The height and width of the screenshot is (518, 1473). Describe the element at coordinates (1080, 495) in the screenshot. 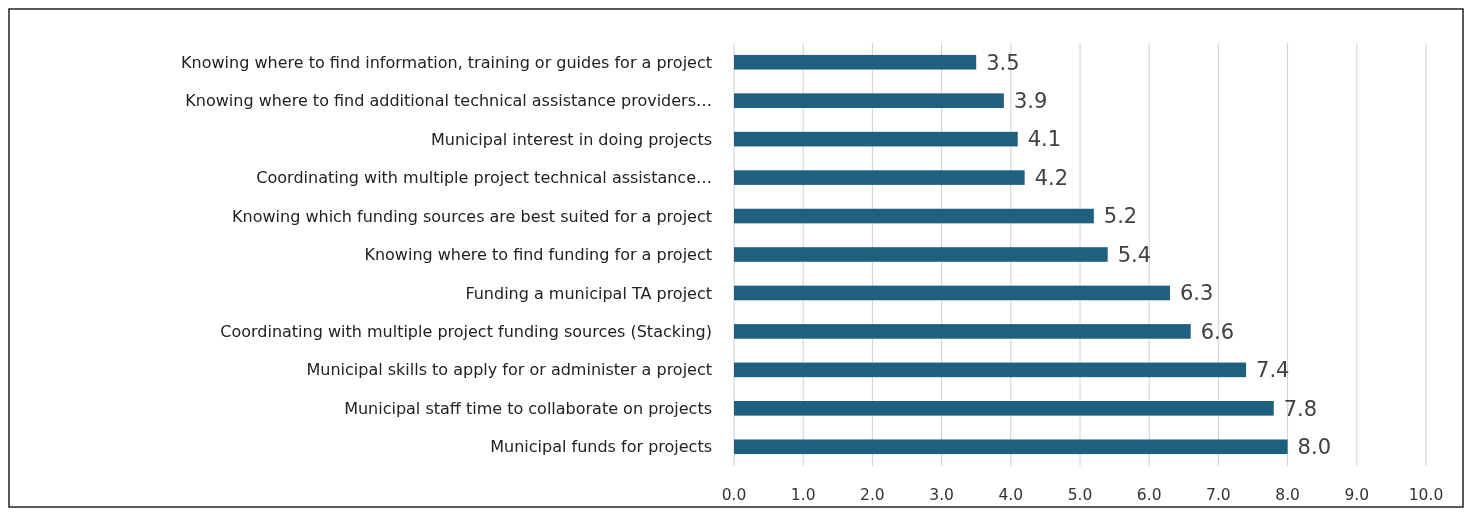

I see `x-tick-label: 5.0` at that location.